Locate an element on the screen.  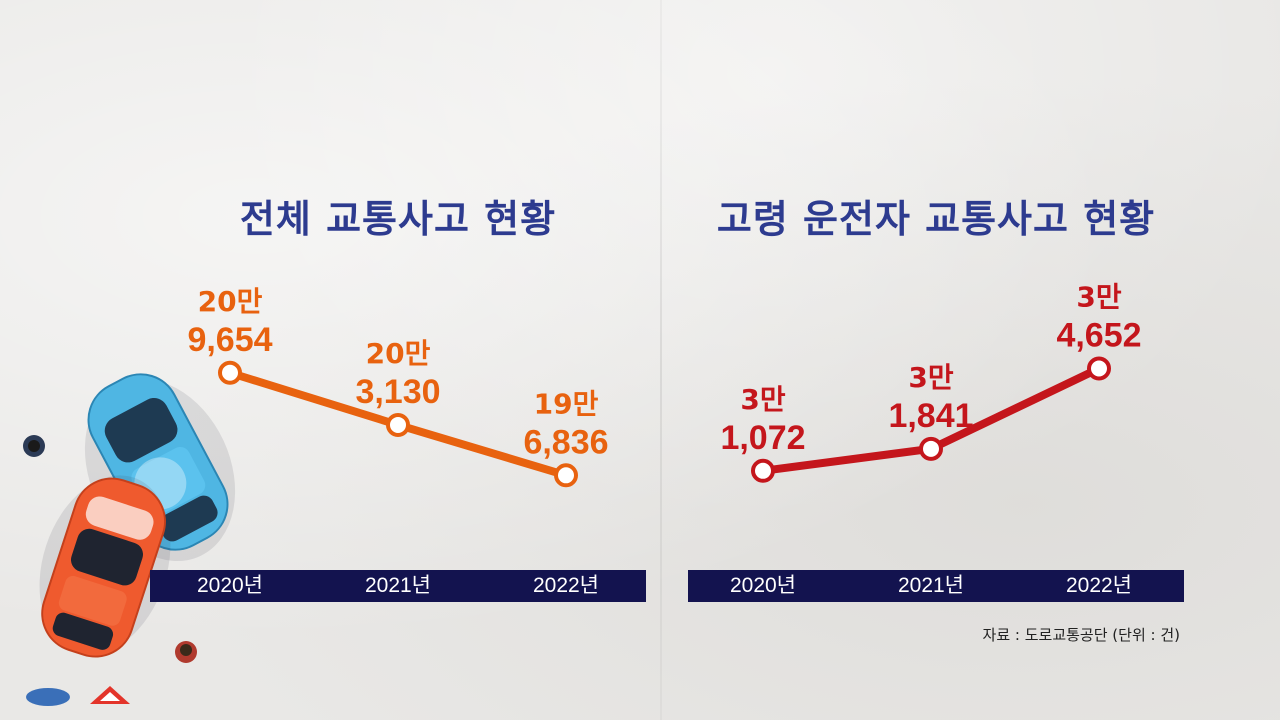
right-data-label-top-2: 3만 is located at coordinates (1098, 297).